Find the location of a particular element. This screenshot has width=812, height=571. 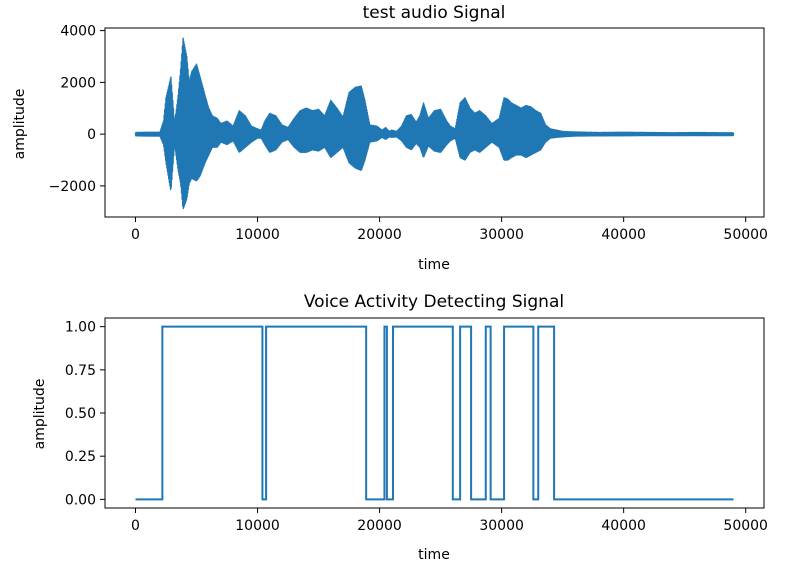

audio-y-axis-ticks: −2000 0 2000 4000 is located at coordinates (77, 109).